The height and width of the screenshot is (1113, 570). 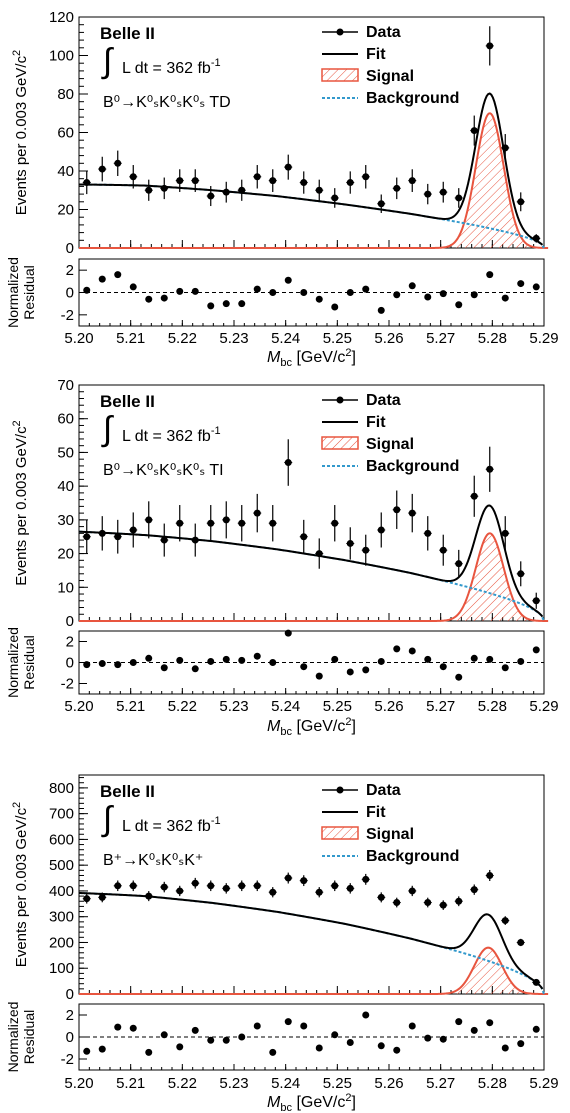 What do you see at coordinates (17, 53) in the screenshot?
I see `y-axis-label-sup: 2` at bounding box center [17, 53].